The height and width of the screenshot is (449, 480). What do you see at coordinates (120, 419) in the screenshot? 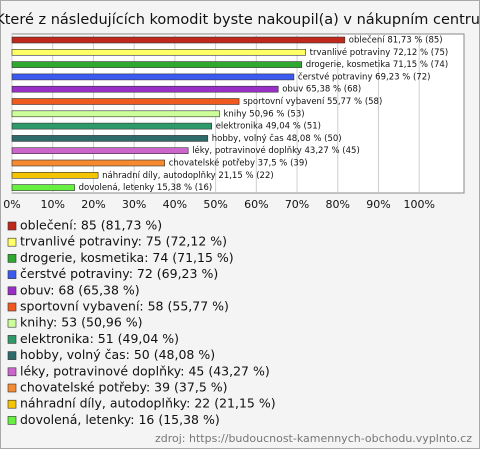
I see `legend-label: dovolená, letenky: 16 (15,38 %)` at bounding box center [120, 419].